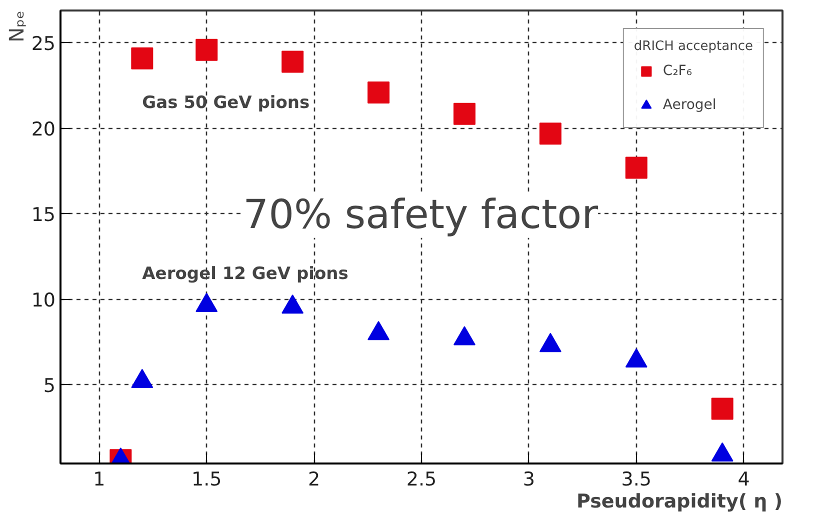  Describe the element at coordinates (421, 479) in the screenshot. I see `x-tick-label: 2.5` at that location.